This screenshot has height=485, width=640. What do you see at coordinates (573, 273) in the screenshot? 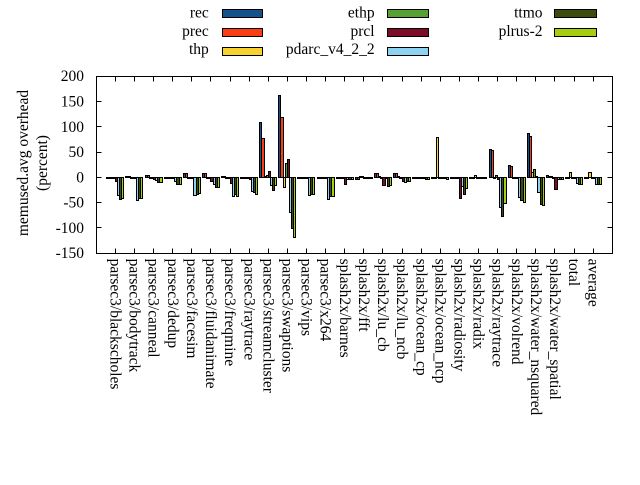
I see `svg-text: total` at bounding box center [573, 273].